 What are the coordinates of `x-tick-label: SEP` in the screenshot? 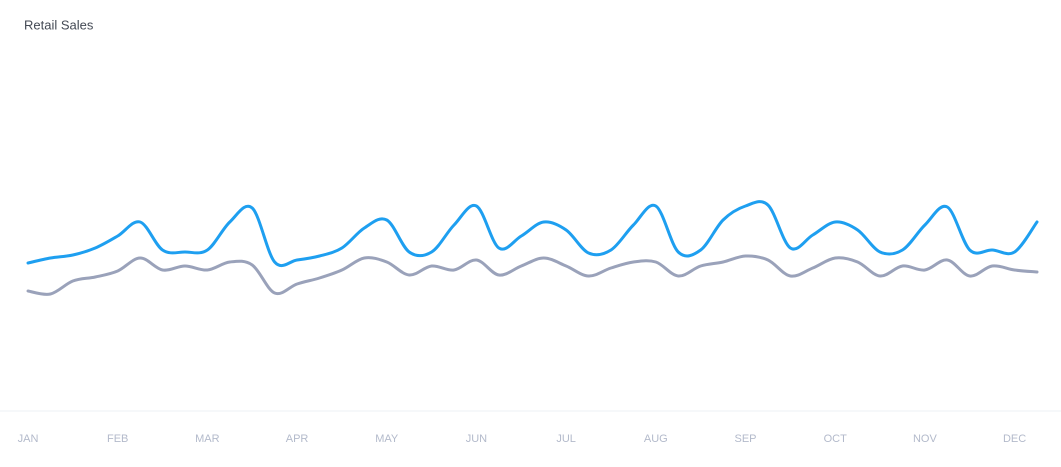 It's located at (746, 439).